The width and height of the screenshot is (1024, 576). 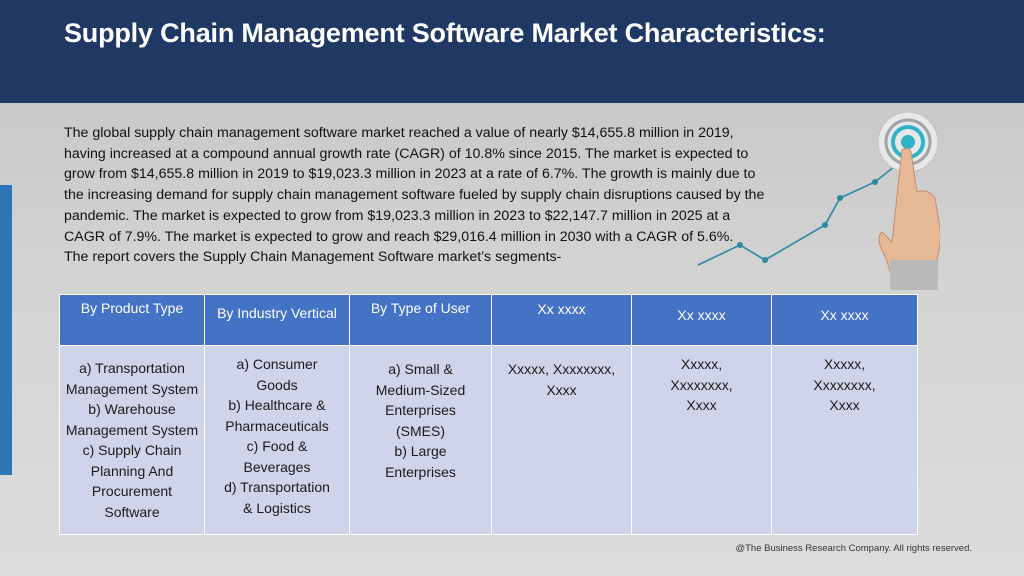 What do you see at coordinates (277, 466) in the screenshot?
I see `cell-line: Beverages` at bounding box center [277, 466].